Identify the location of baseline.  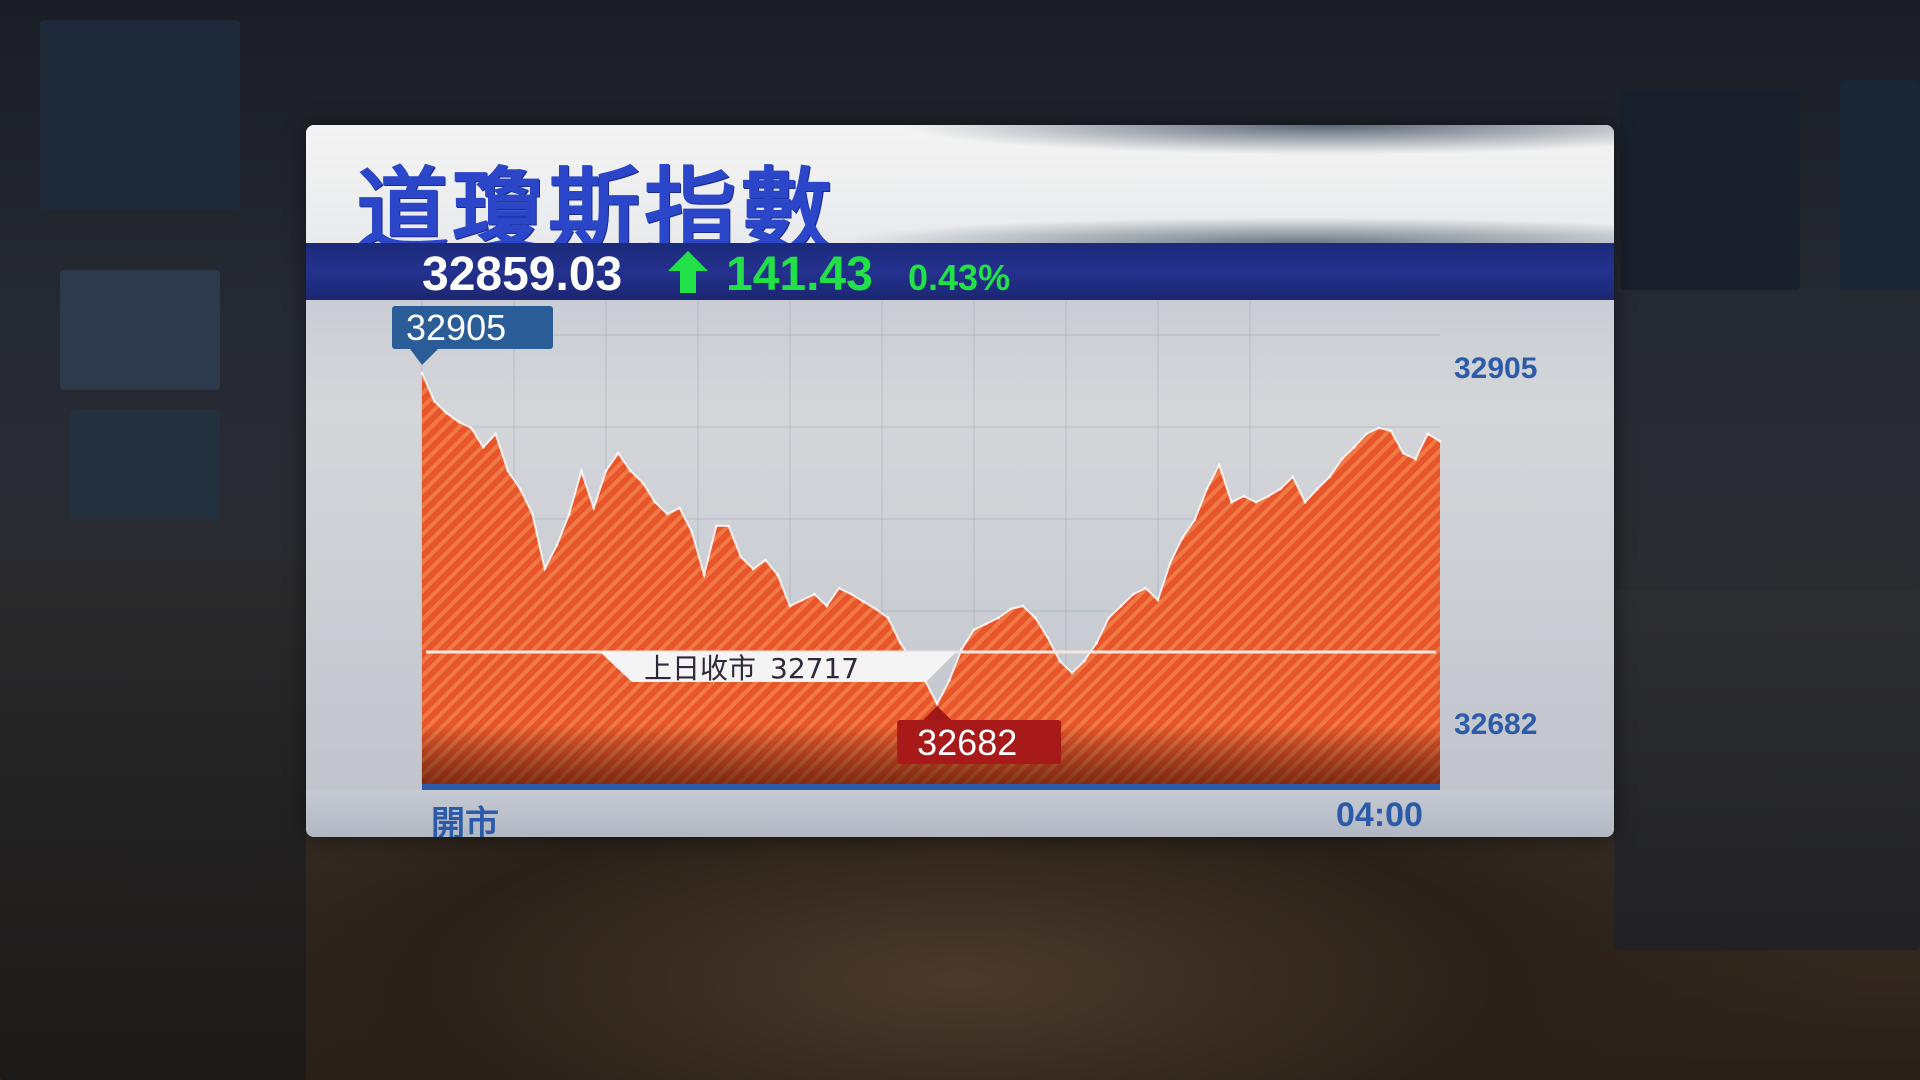
(931, 787).